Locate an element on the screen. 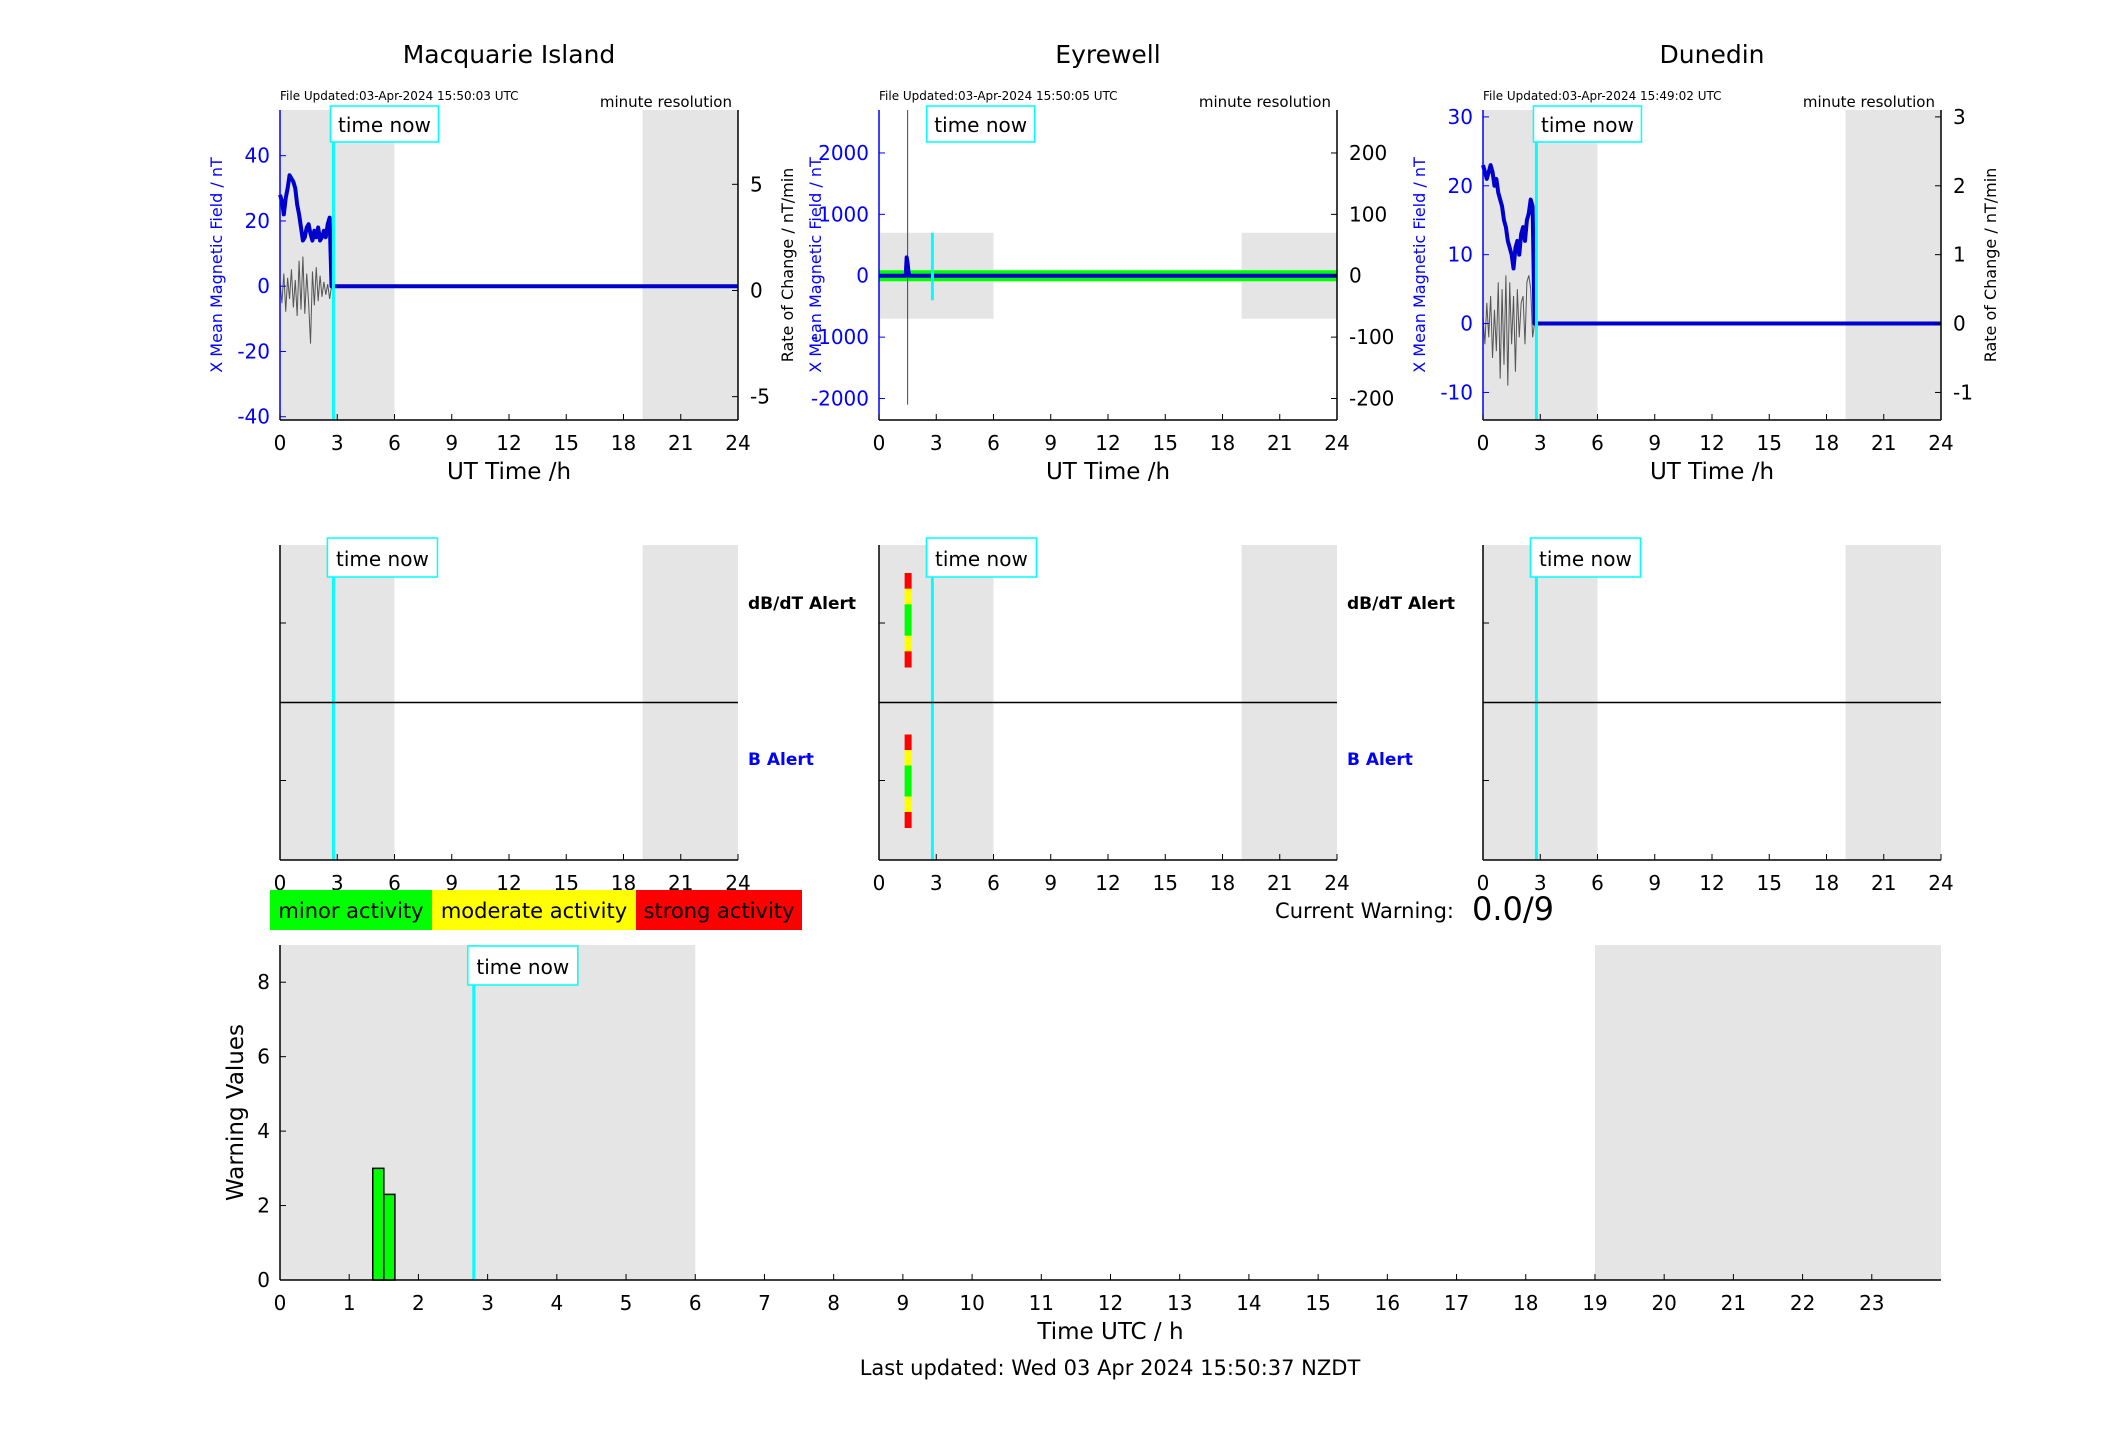 The height and width of the screenshot is (1441, 2117). y-tick-label: 8 is located at coordinates (263, 982).